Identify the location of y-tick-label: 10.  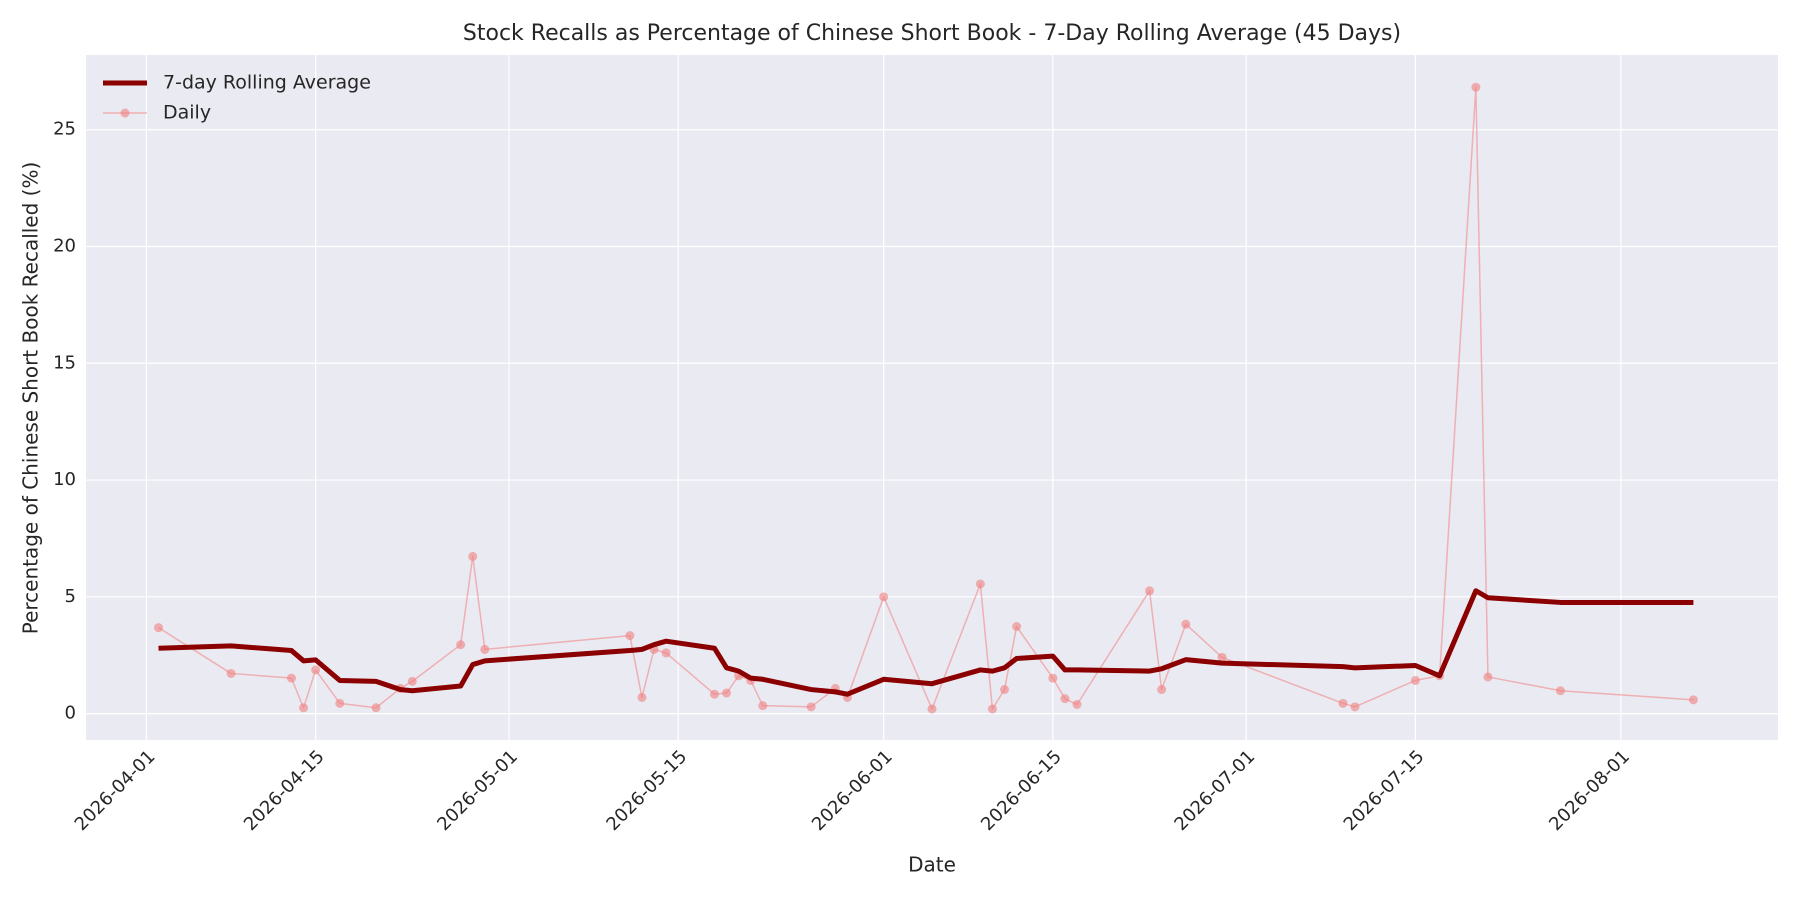
(64, 479).